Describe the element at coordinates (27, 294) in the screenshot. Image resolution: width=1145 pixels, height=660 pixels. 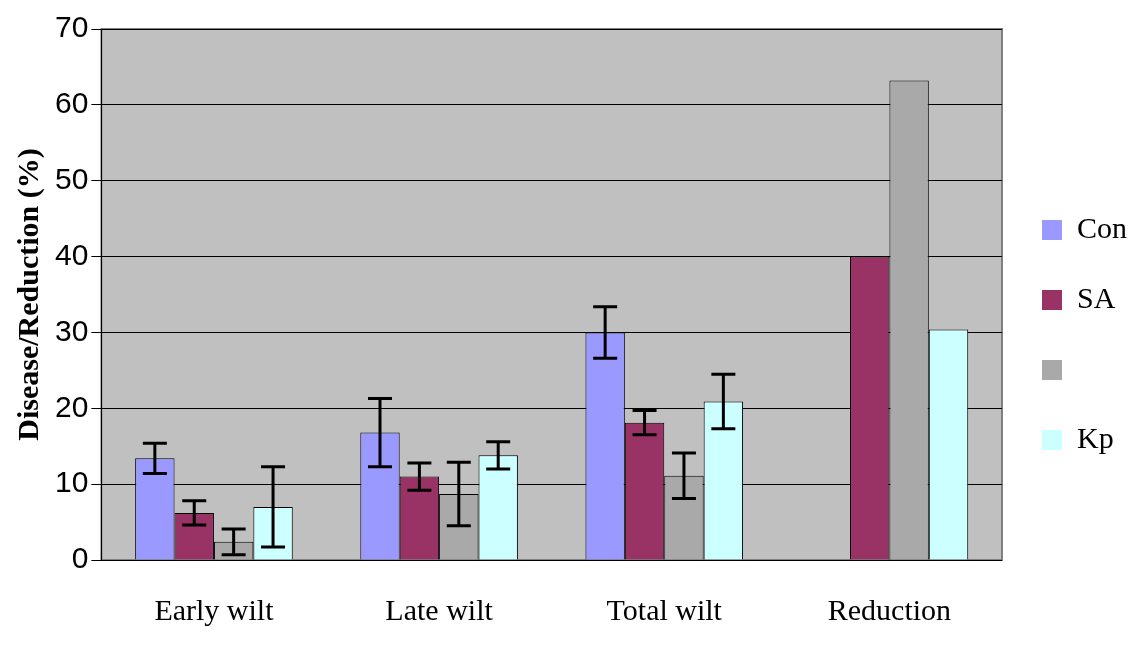
I see `y-axis-title: Disease/Reduction (%)` at that location.